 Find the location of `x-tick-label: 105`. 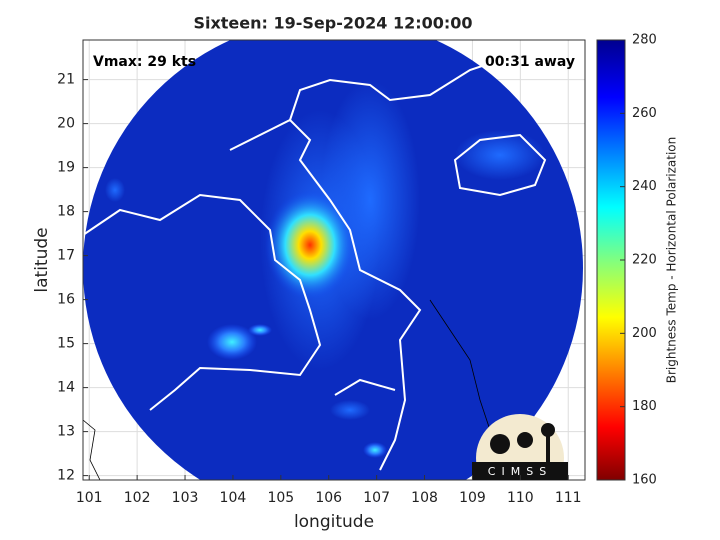

x-tick-label: 105 is located at coordinates (280, 498).